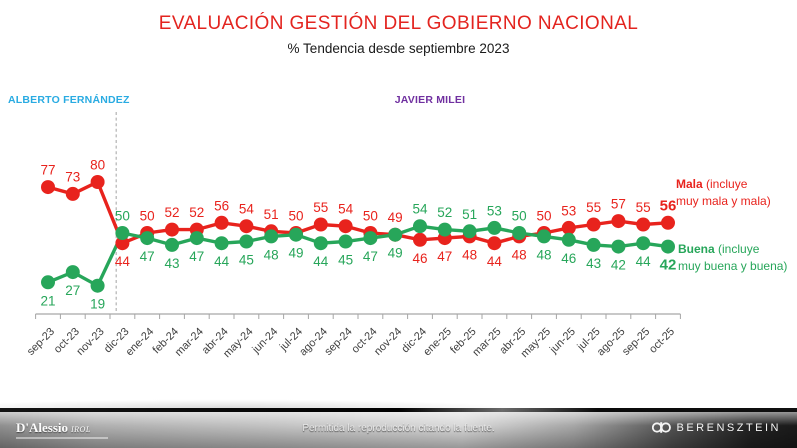 The width and height of the screenshot is (797, 448). What do you see at coordinates (81, 429) in the screenshot?
I see `dalessio-logo-sub: IROL` at bounding box center [81, 429].